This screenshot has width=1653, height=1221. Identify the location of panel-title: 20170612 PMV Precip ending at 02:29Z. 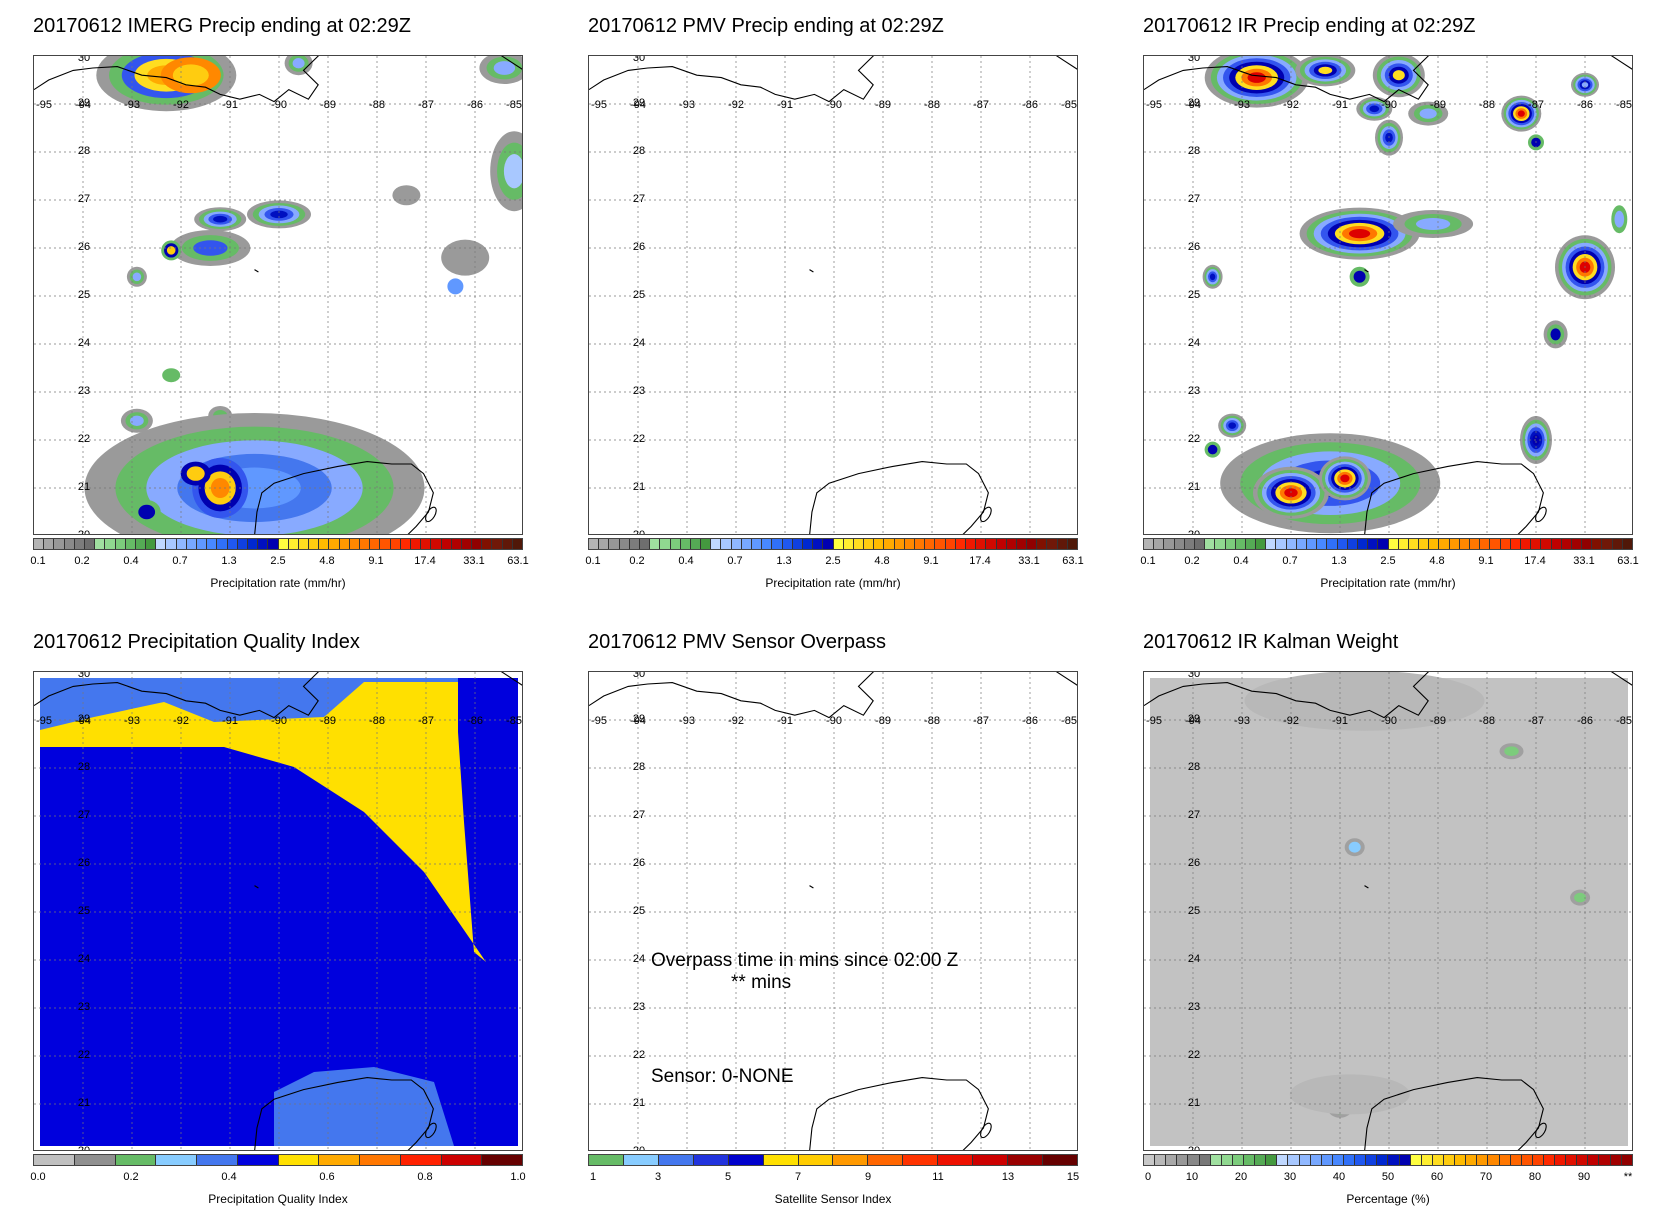
(766, 26).